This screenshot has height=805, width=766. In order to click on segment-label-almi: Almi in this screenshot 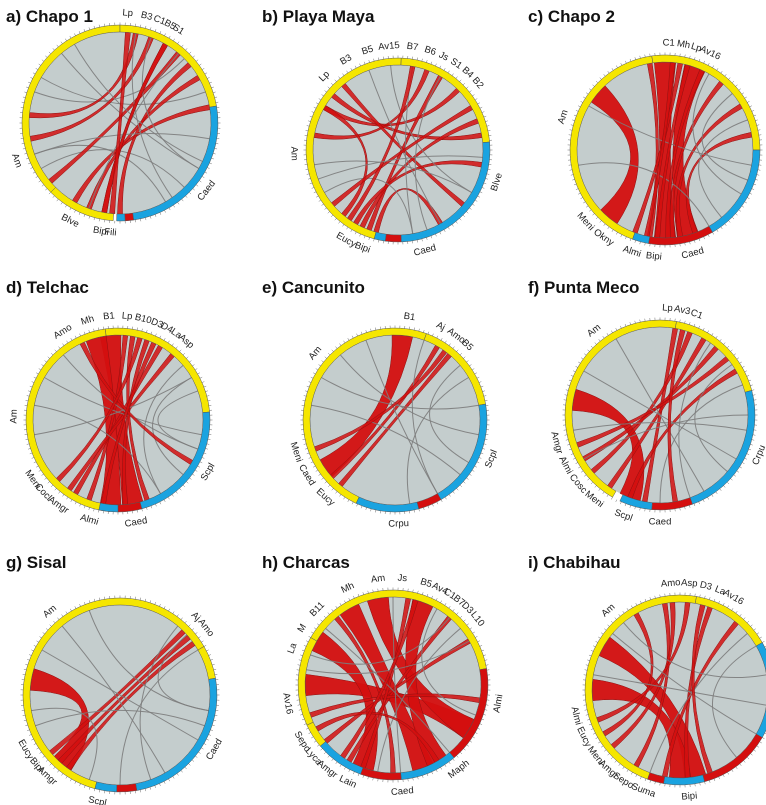, I will do `click(576, 716)`.